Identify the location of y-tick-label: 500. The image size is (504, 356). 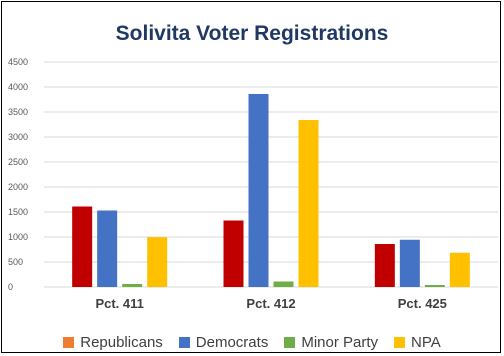
(15, 262).